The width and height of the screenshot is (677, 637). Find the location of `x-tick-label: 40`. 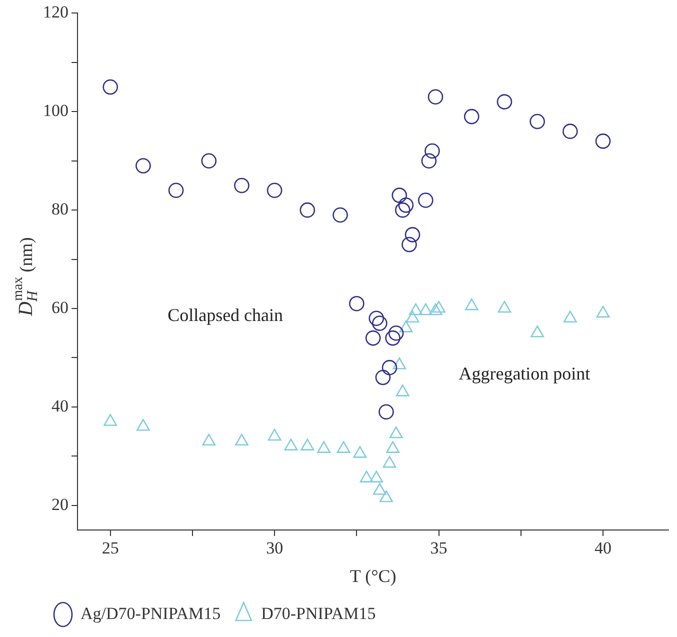

x-tick-label: 40 is located at coordinates (603, 548).